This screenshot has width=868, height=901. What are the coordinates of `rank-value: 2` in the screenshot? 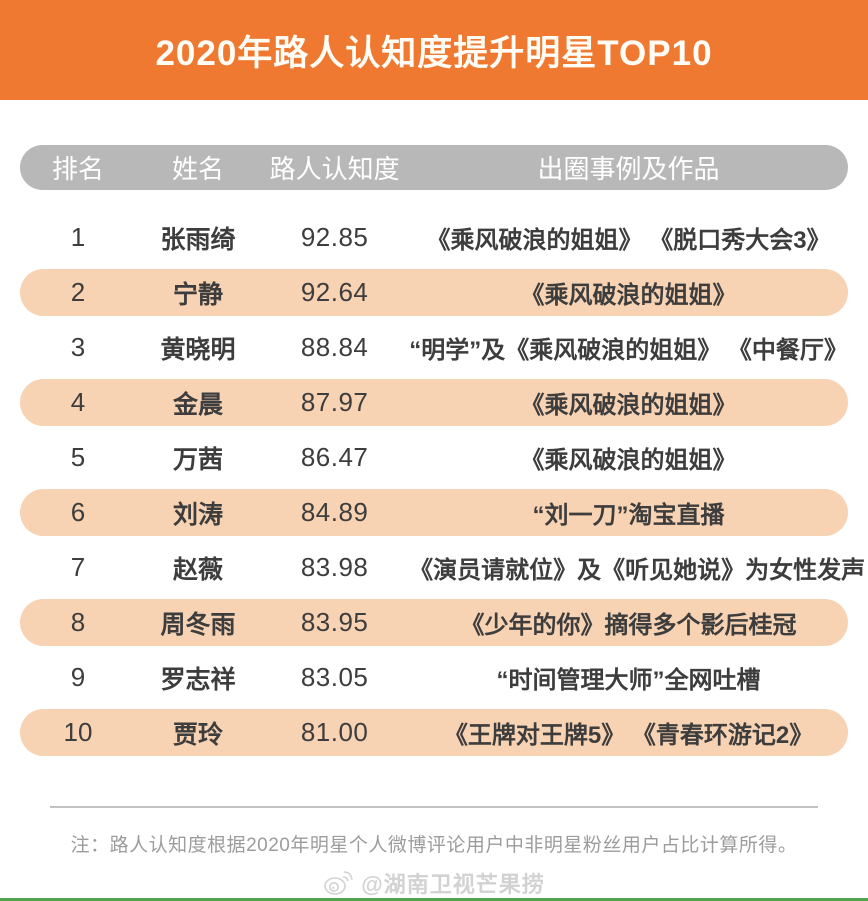 It's located at (78, 292).